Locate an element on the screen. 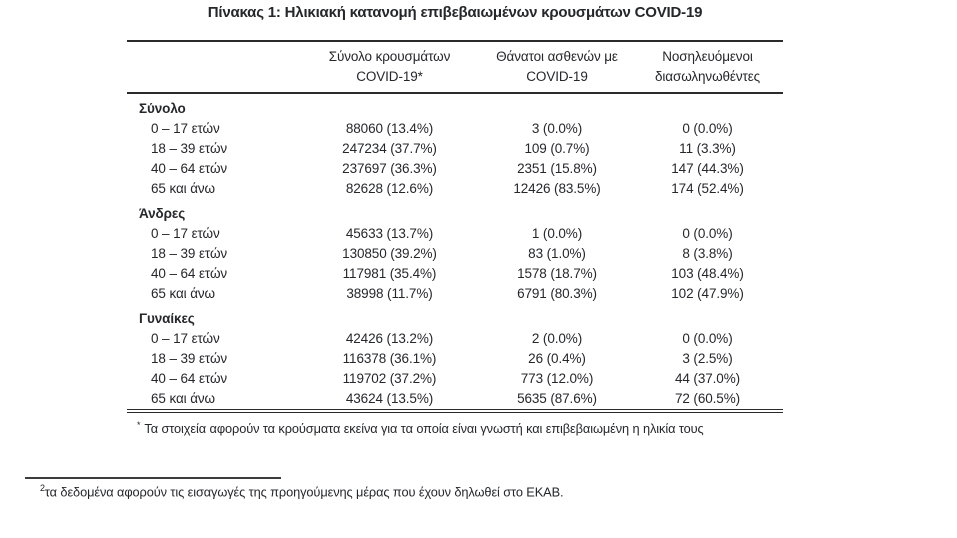 The image size is (957, 538). cell-deaths: 773 (12.0%) is located at coordinates (557, 378).